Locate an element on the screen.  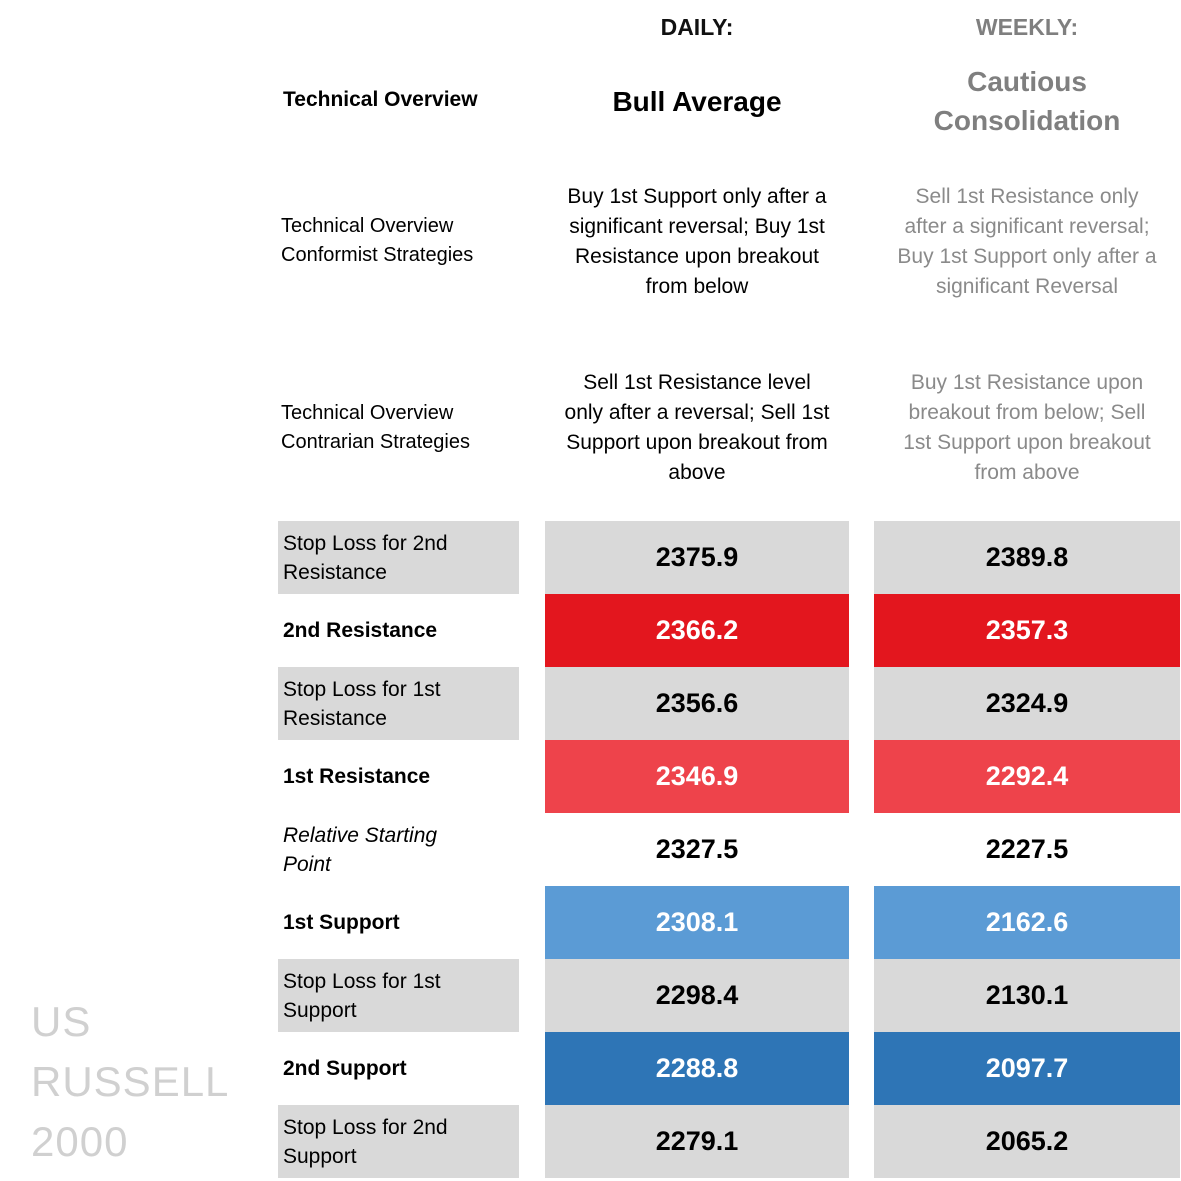
conformist-label-line1: Technical Overview is located at coordinates (367, 226).